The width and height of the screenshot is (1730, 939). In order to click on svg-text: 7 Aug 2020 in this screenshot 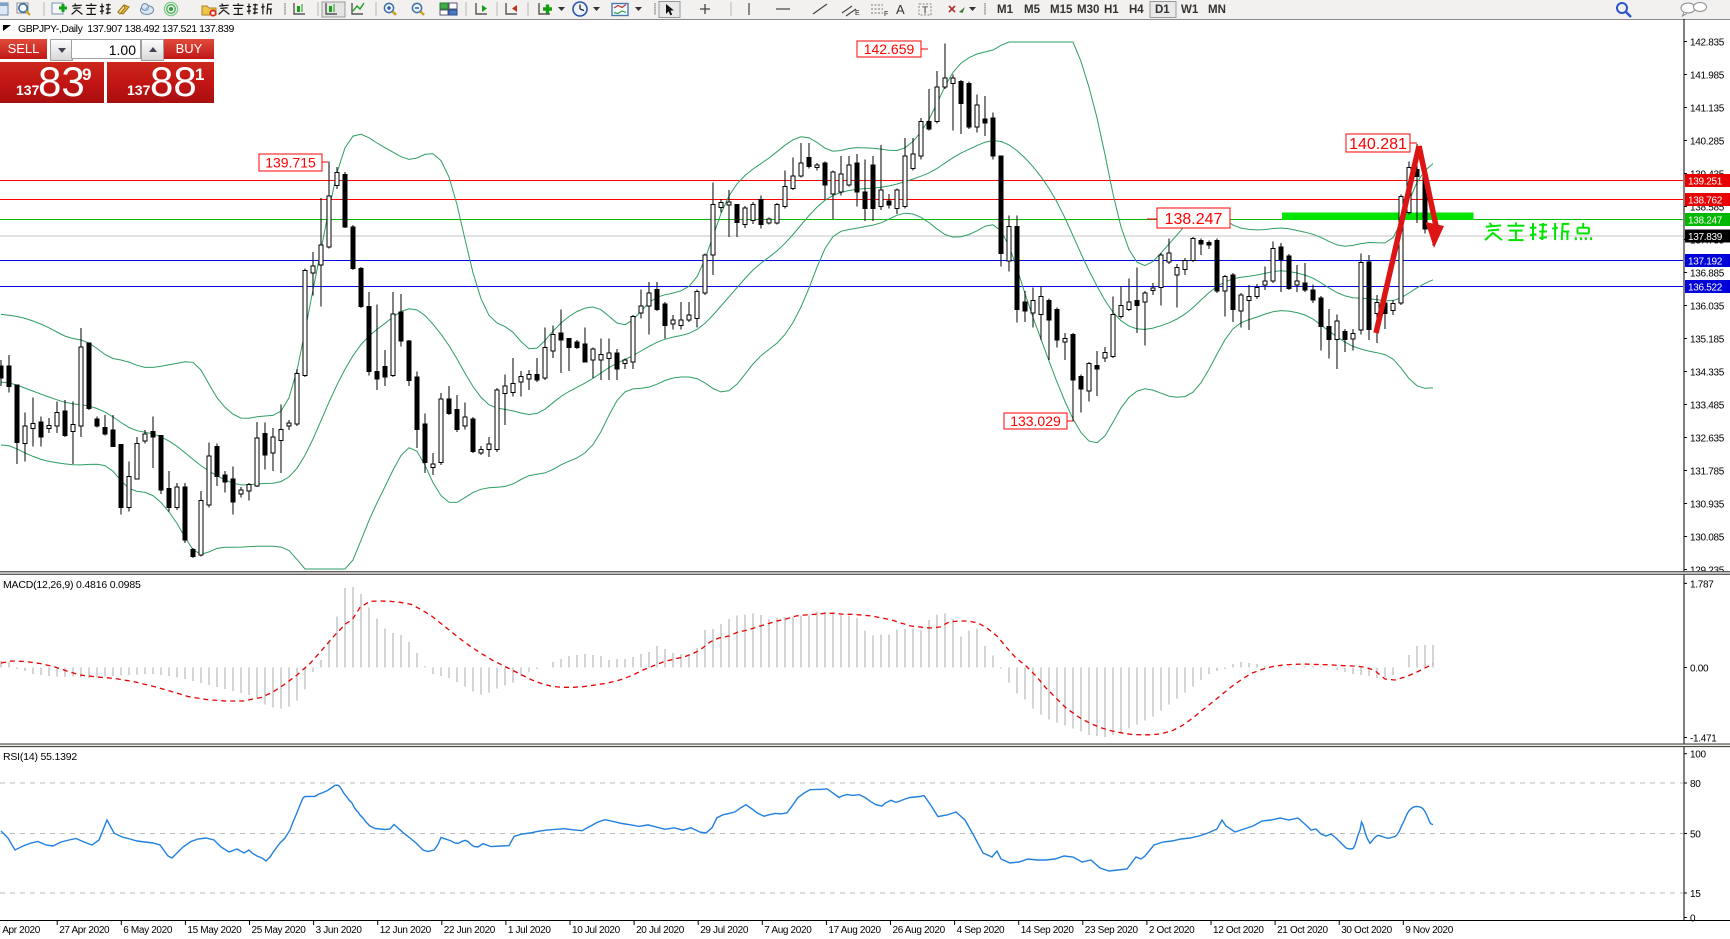, I will do `click(788, 930)`.